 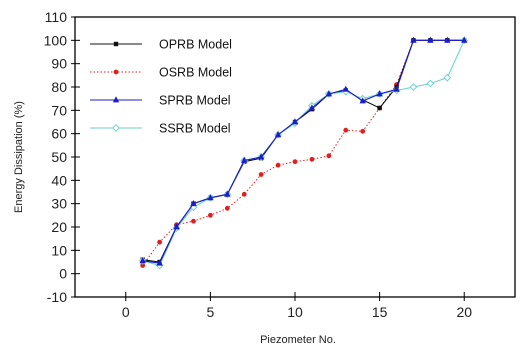 I want to click on y-tick-label: 70, so click(x=59, y=110).